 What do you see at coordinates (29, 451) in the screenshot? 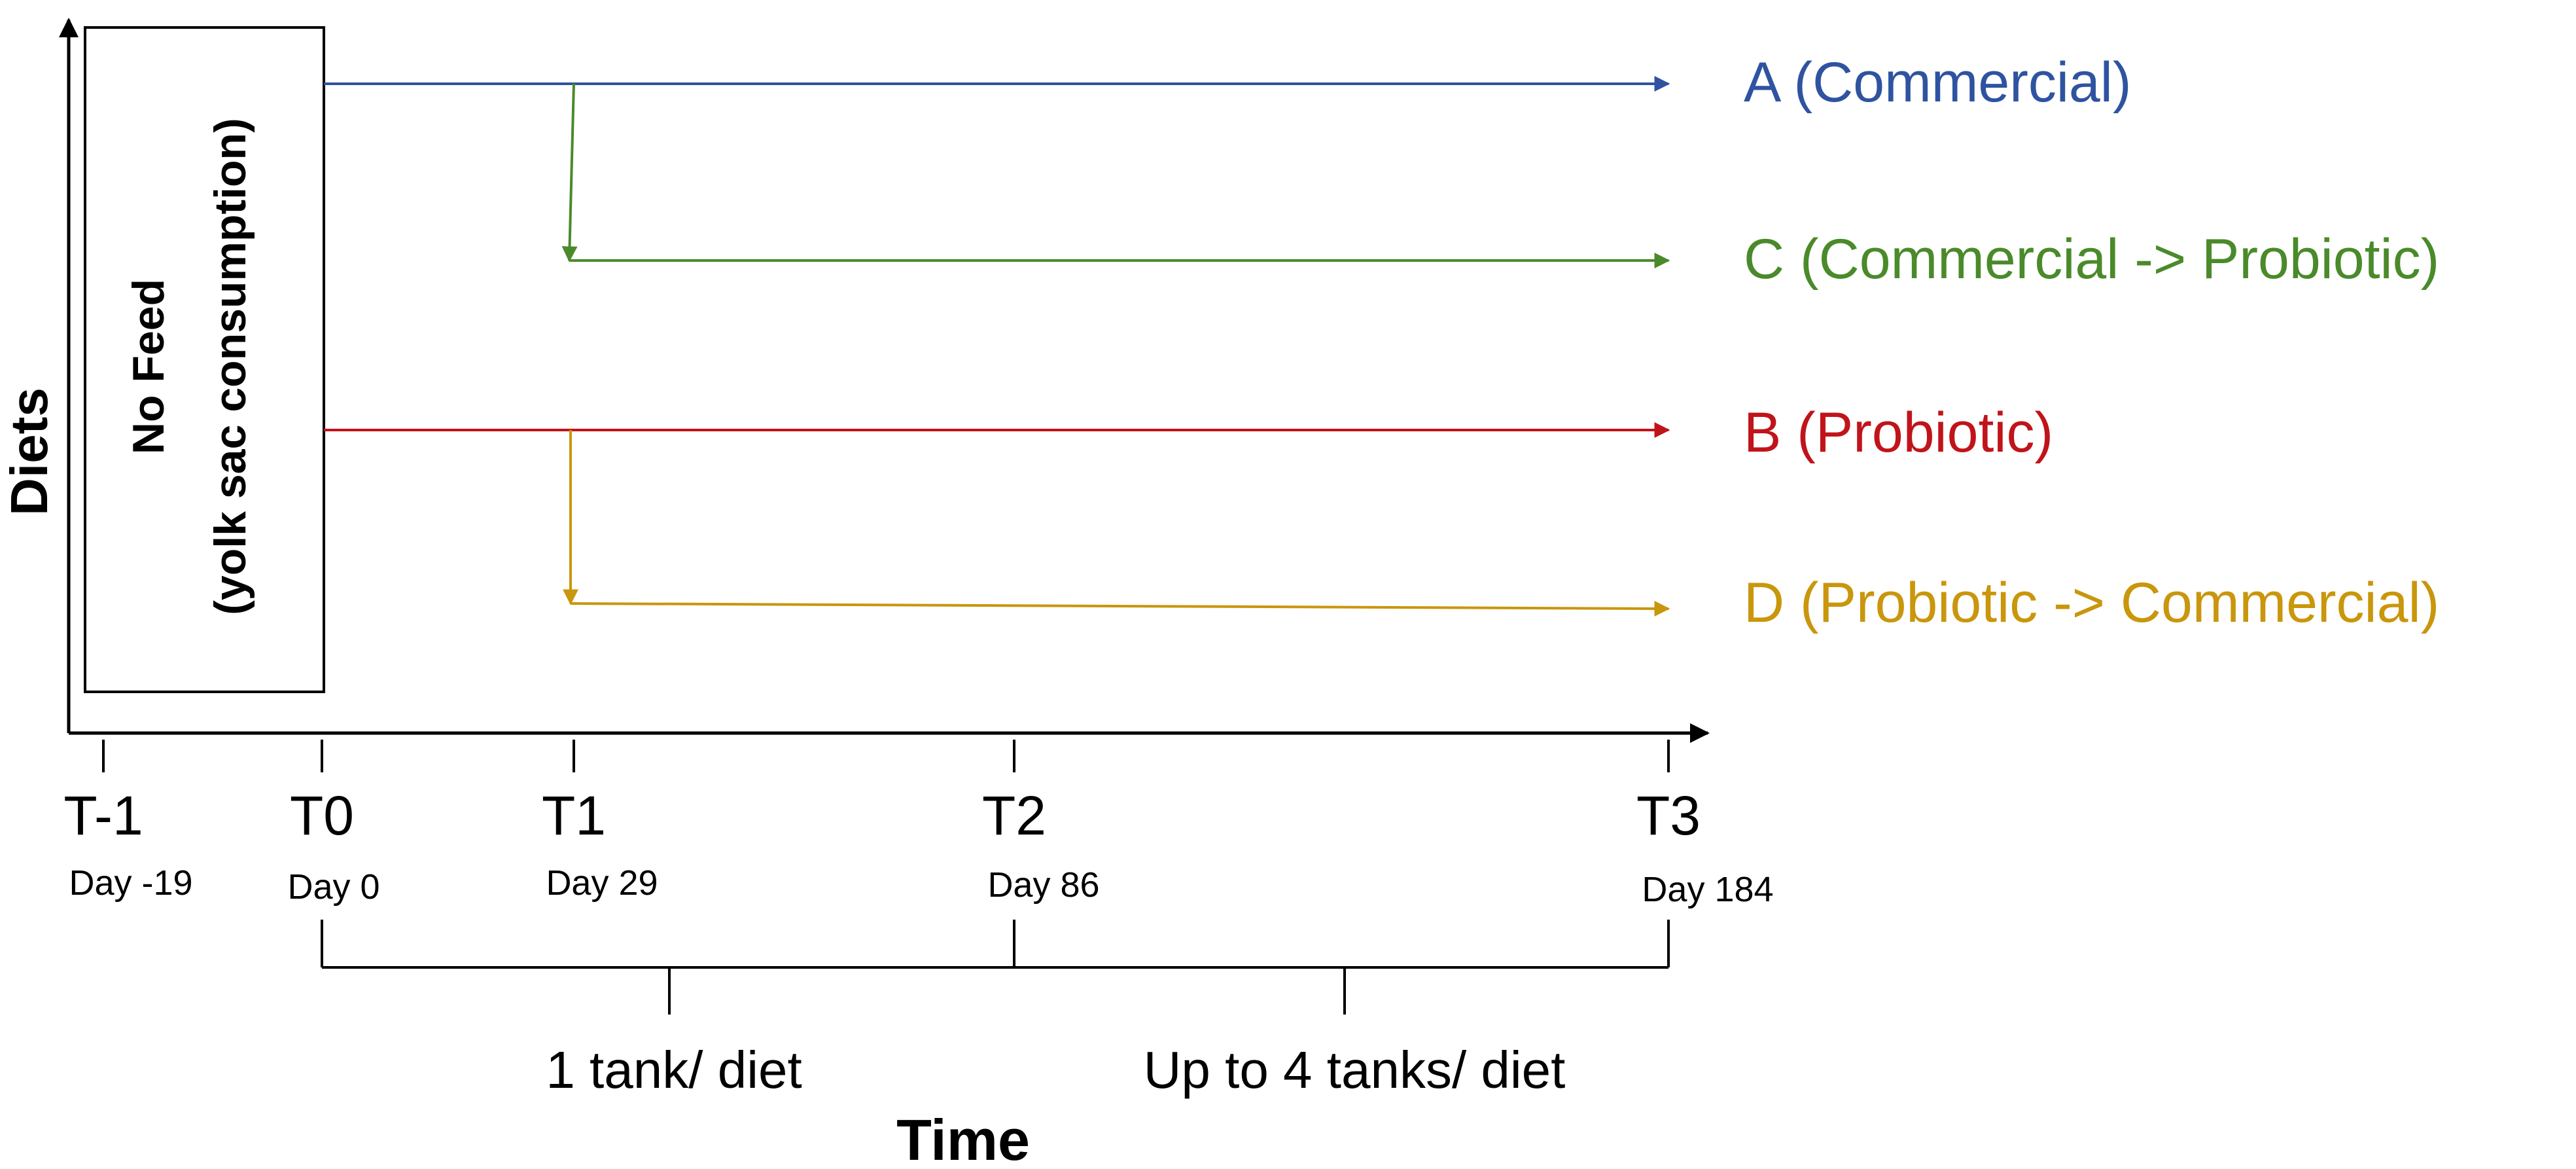
I see `y-axis-label: Diets` at bounding box center [29, 451].